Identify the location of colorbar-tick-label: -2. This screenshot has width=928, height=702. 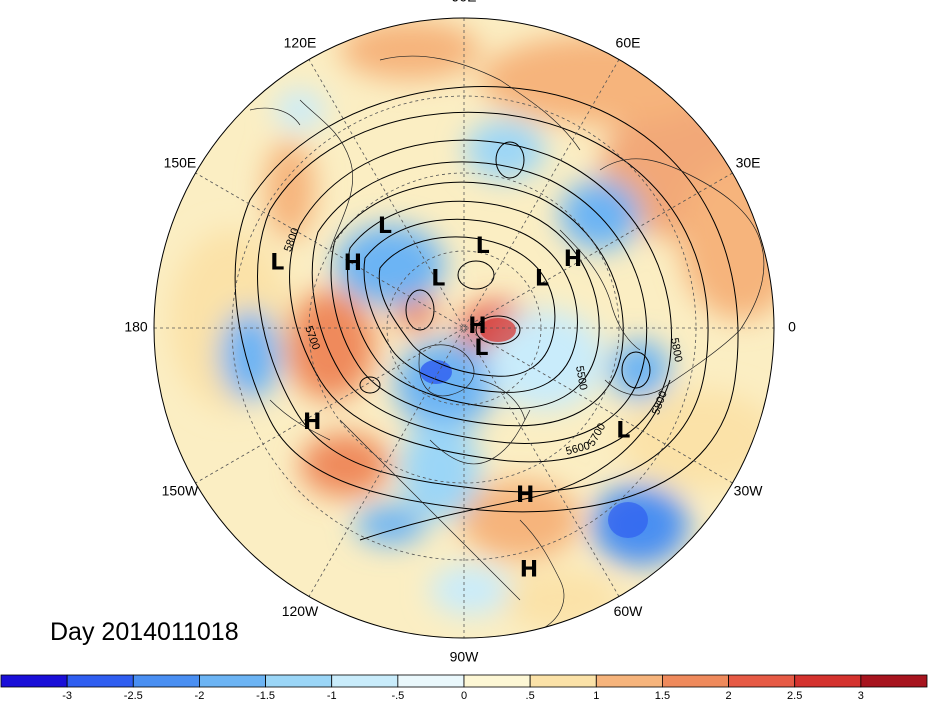
(200, 696).